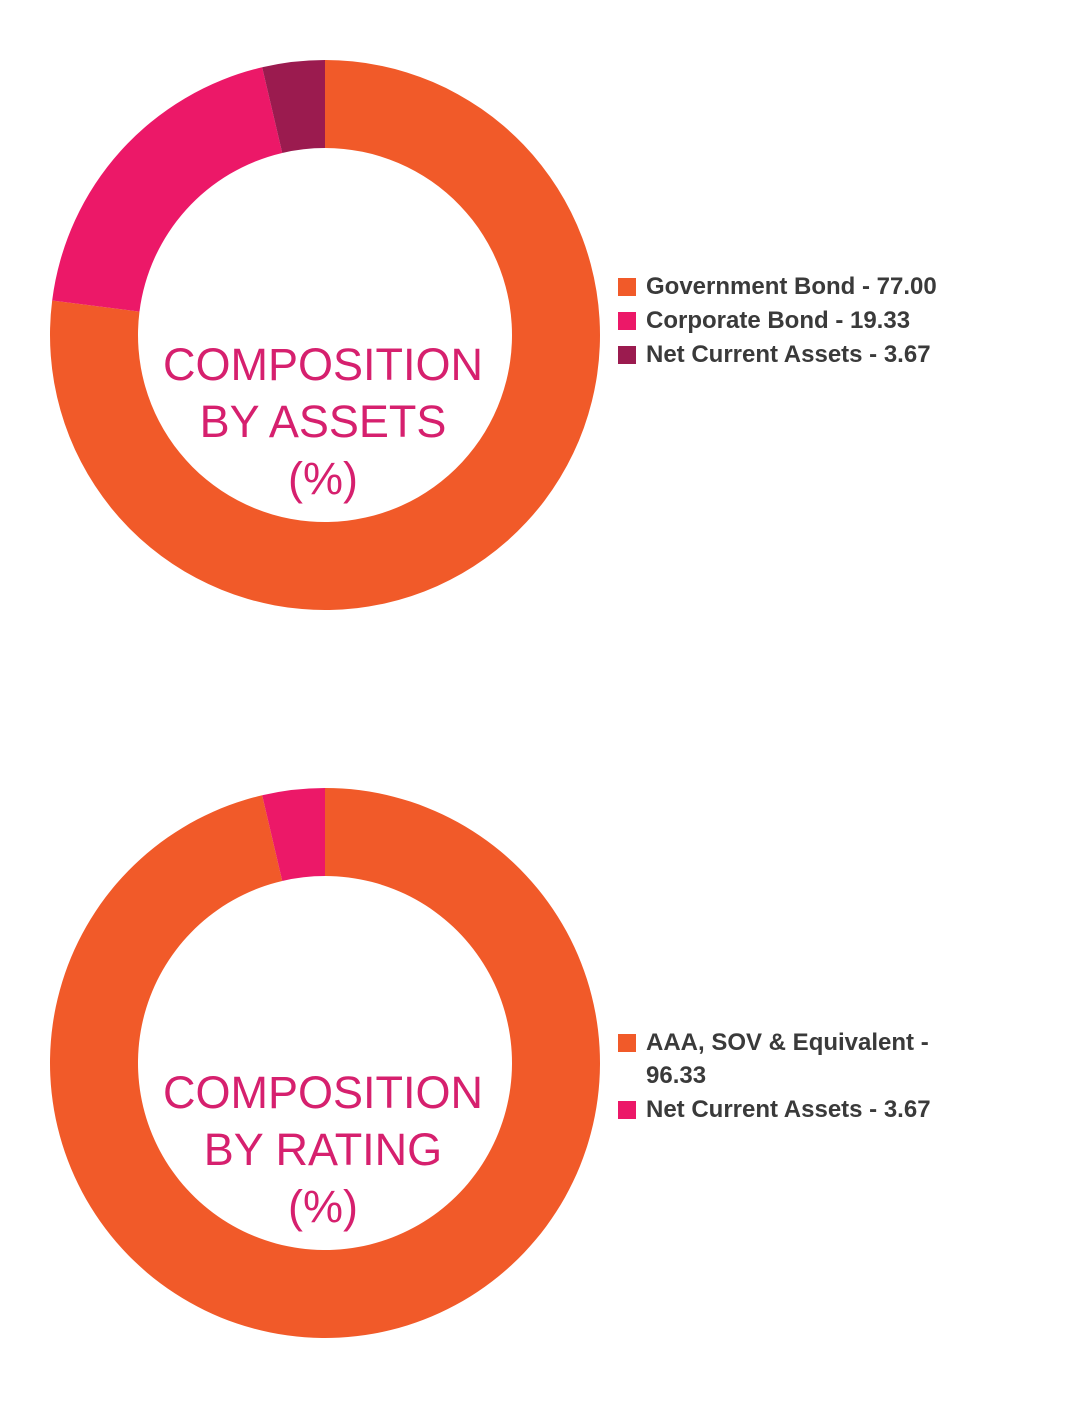 This screenshot has width=1077, height=1404. I want to click on legend-label: AAA, SOV & Equivalent - 96.33, so click(787, 1059).